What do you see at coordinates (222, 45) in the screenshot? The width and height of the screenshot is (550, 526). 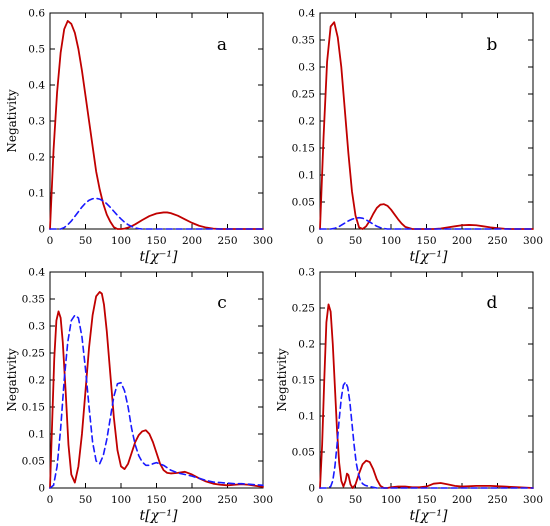 I see `panel-label: a` at bounding box center [222, 45].